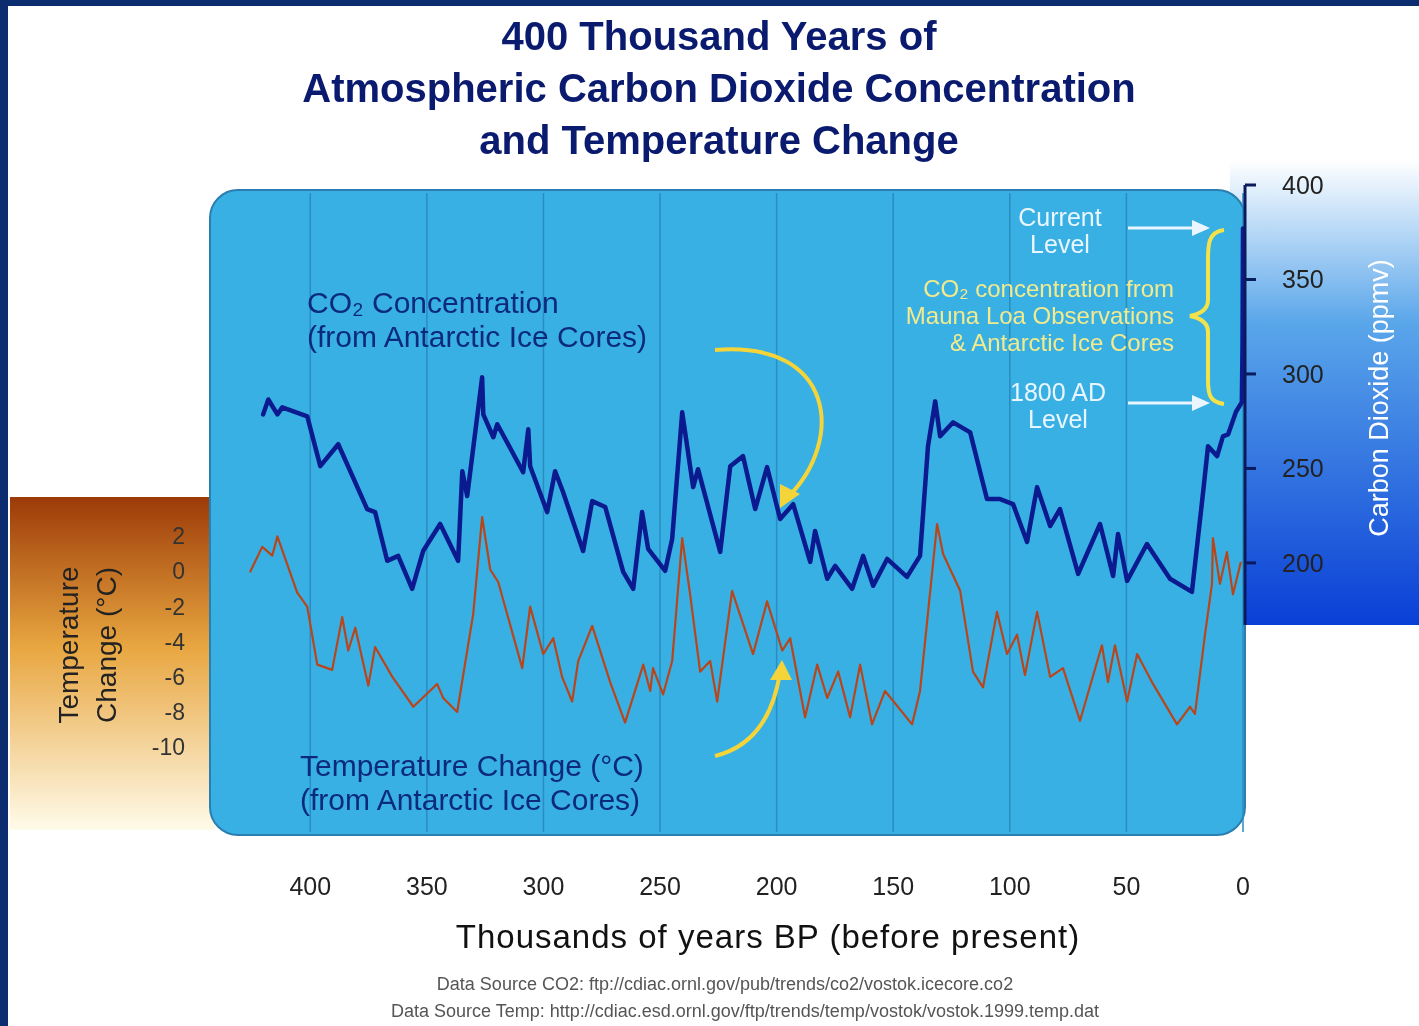 The image size is (1419, 1026). What do you see at coordinates (1058, 405) in the screenshot?
I see `annotation: 1800 AD Level` at bounding box center [1058, 405].